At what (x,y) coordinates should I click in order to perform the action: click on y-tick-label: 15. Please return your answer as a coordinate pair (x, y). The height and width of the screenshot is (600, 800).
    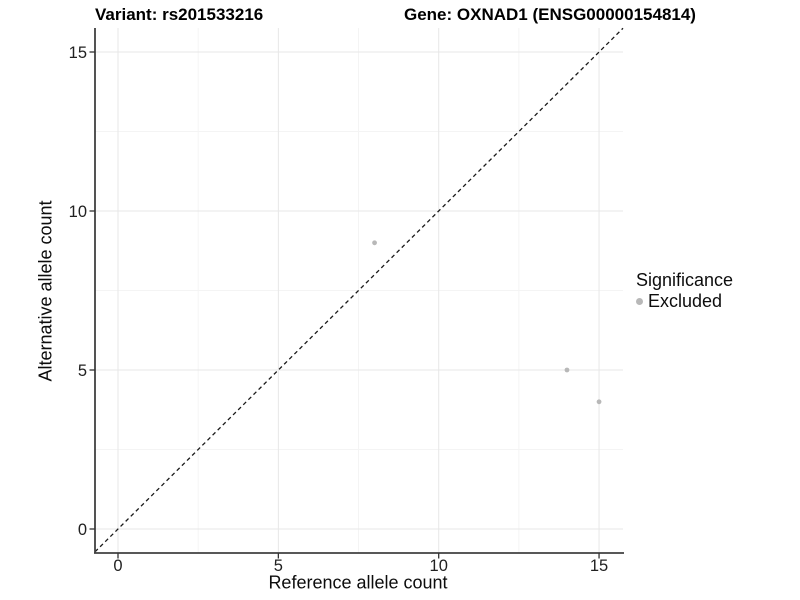
    Looking at the image, I should click on (78, 53).